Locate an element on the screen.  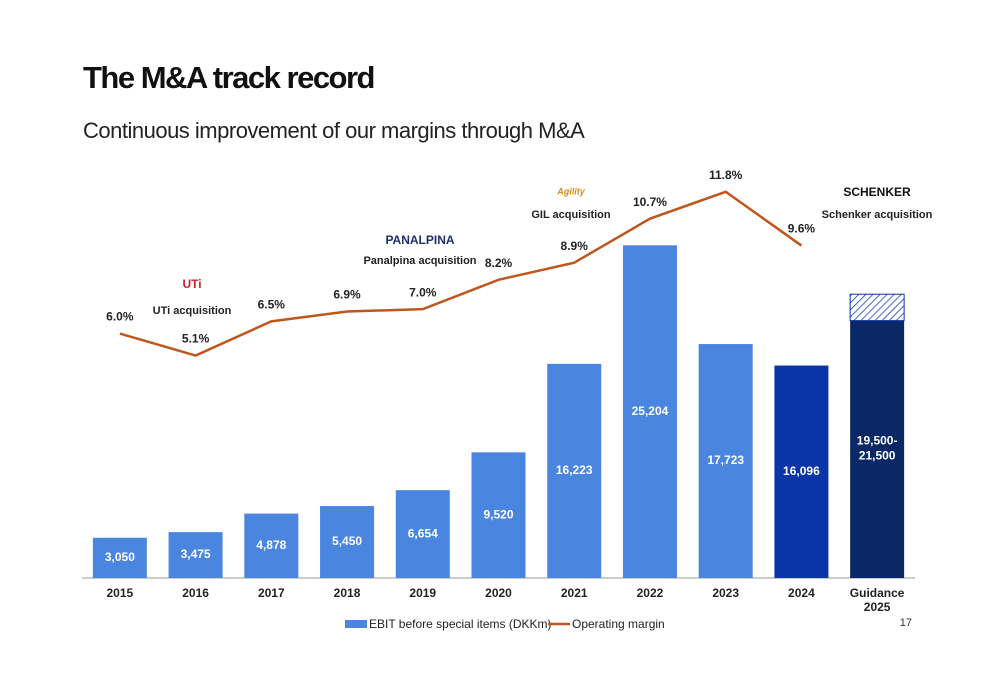
line-label: 6.0% is located at coordinates (120, 317).